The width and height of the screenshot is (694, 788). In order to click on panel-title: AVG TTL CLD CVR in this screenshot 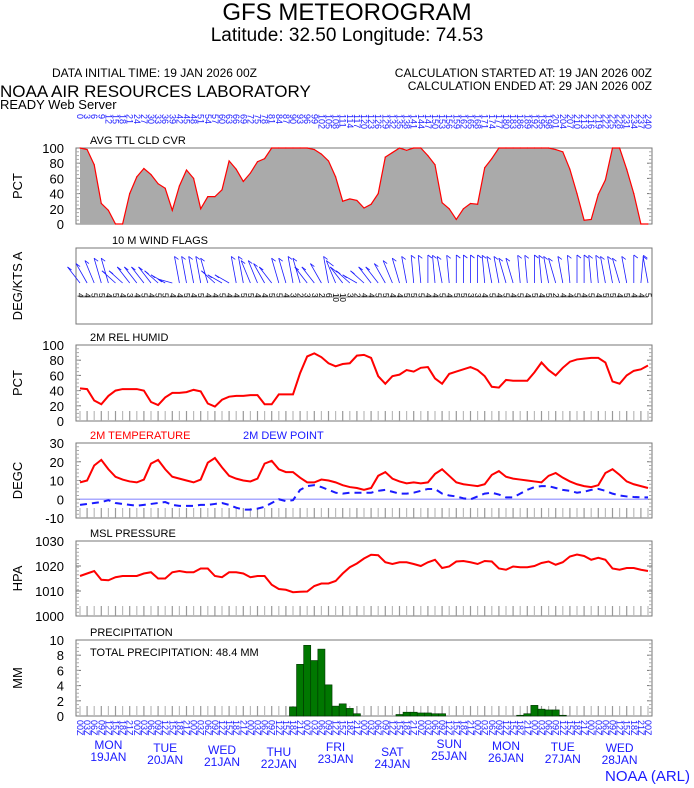, I will do `click(138, 141)`.